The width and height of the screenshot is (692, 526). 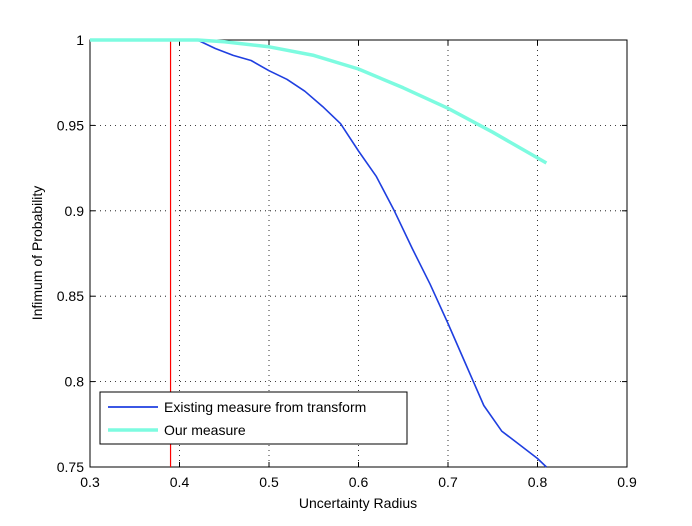 What do you see at coordinates (70, 253) in the screenshot?
I see `y-tick-labels: 0.75 0.8 0.85 0.9 0.95 1` at bounding box center [70, 253].